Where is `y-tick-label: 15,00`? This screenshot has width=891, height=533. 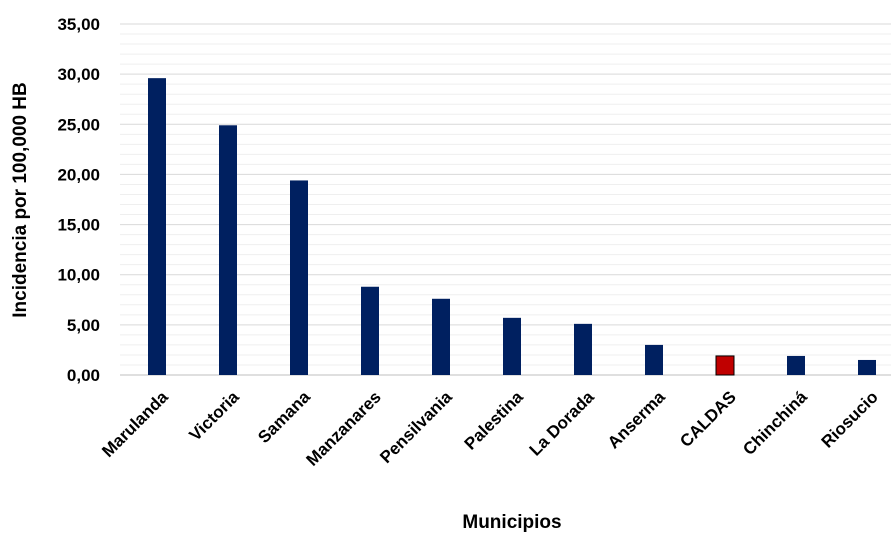
y-tick-label: 15,00 is located at coordinates (78, 225).